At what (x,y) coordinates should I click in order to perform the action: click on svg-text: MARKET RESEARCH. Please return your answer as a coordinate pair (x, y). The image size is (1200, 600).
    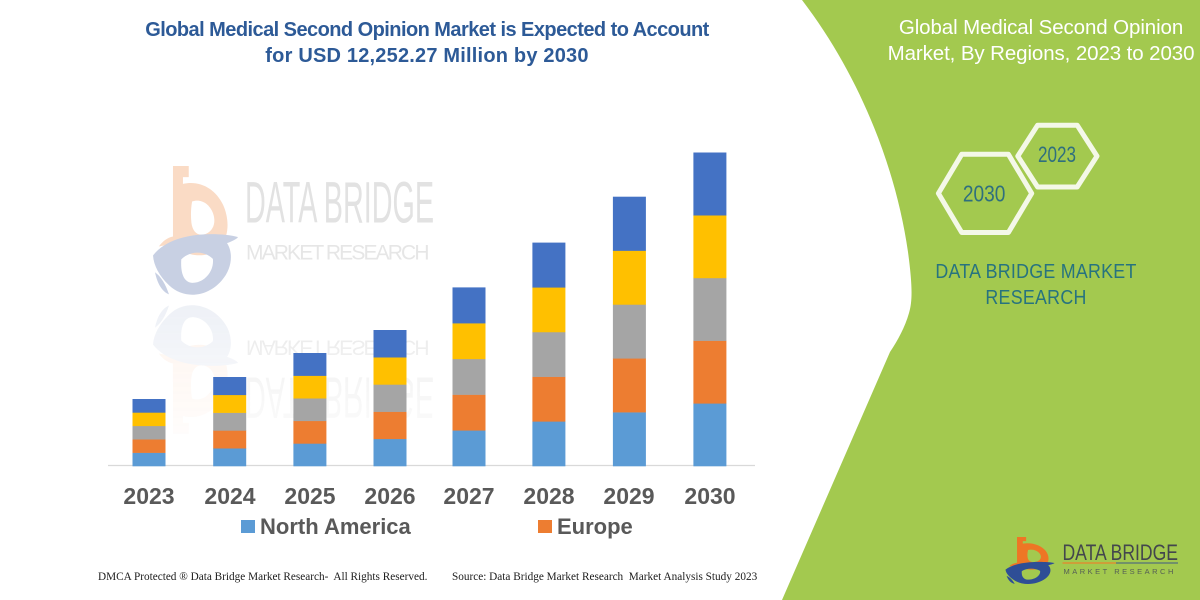
    Looking at the image, I should click on (1120, 571).